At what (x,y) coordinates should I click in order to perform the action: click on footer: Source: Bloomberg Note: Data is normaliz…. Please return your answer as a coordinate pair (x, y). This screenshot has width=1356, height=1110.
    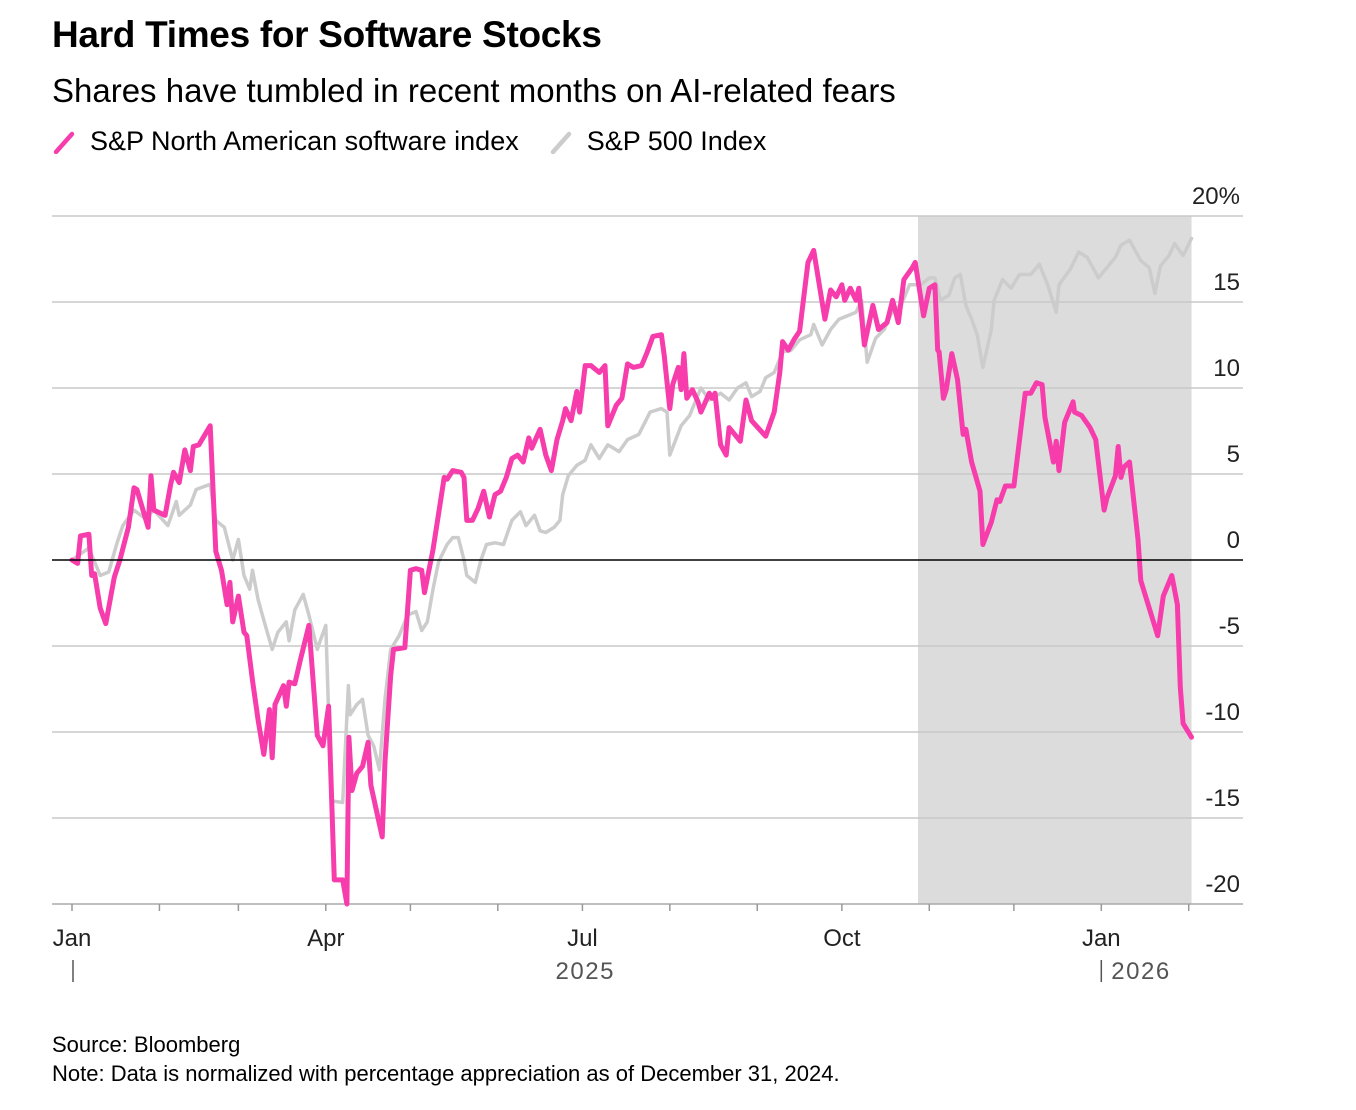
    Looking at the image, I should click on (446, 1059).